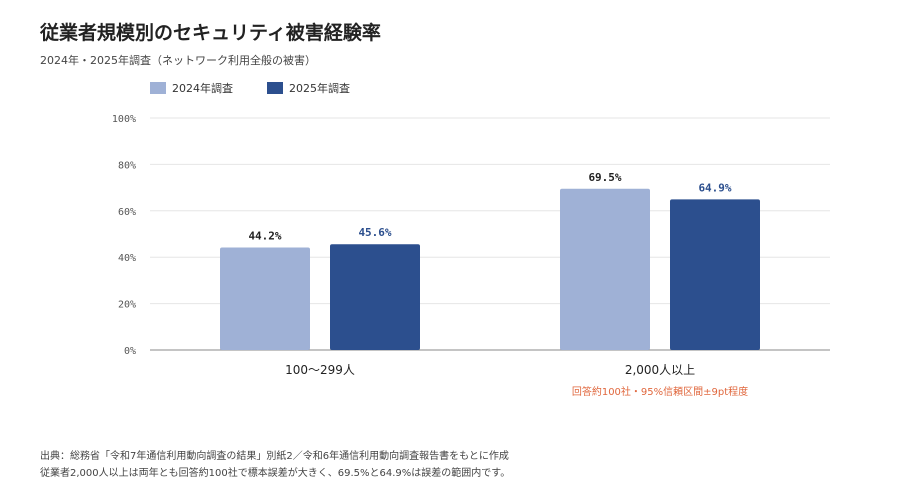 Image resolution: width=900 pixels, height=500 pixels. Describe the element at coordinates (202, 88) in the screenshot. I see `legend-label-2024: 2024年調査` at that location.